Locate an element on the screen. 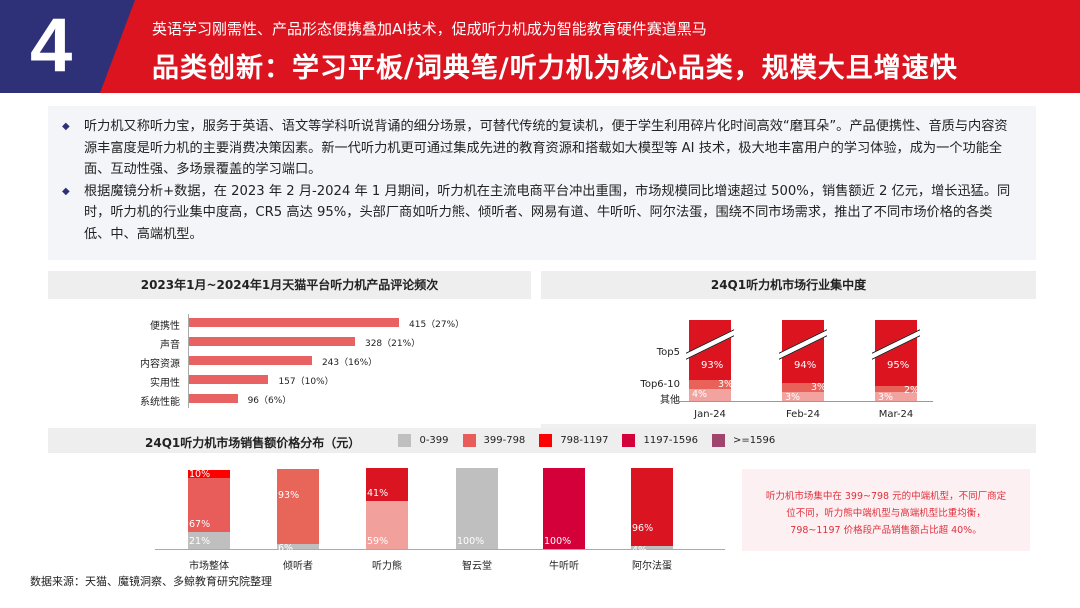 Image resolution: width=1080 pixels, height=608 pixels. legend-label: 399-798 is located at coordinates (504, 440).